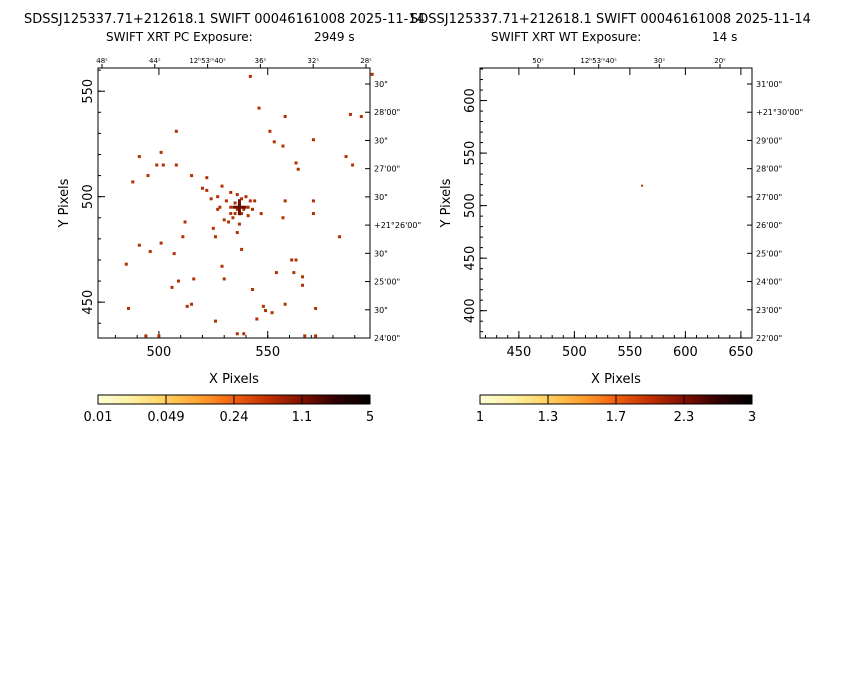  Describe the element at coordinates (769, 225) in the screenshot. I see `panel2-dec-tick-label: 26'00"` at that location.